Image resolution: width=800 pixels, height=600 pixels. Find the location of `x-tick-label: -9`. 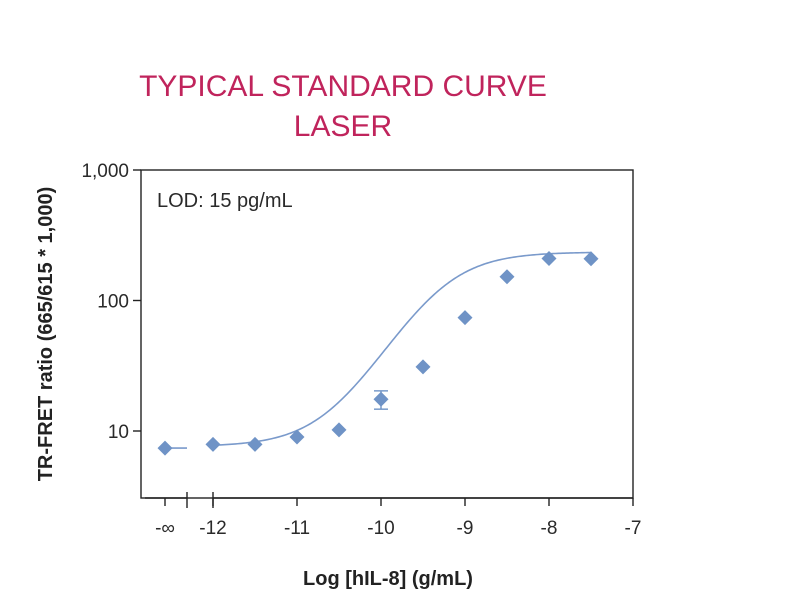

x-tick-label: -9 is located at coordinates (465, 528).